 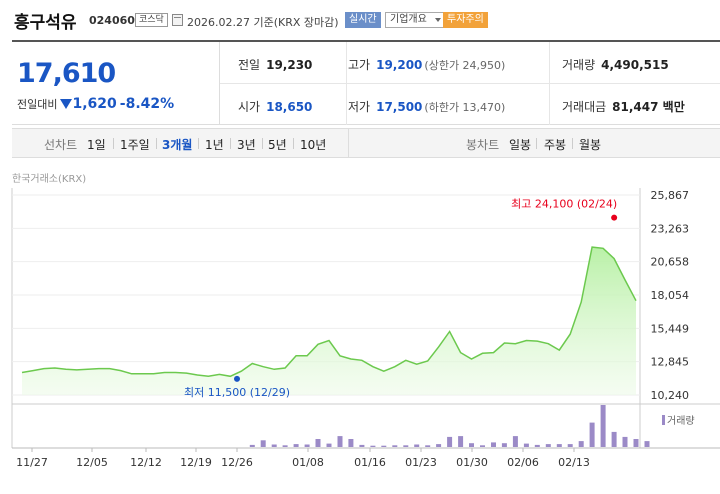 What do you see at coordinates (37, 104) in the screenshot?
I see `diff-label: 전일대비` at bounding box center [37, 104].